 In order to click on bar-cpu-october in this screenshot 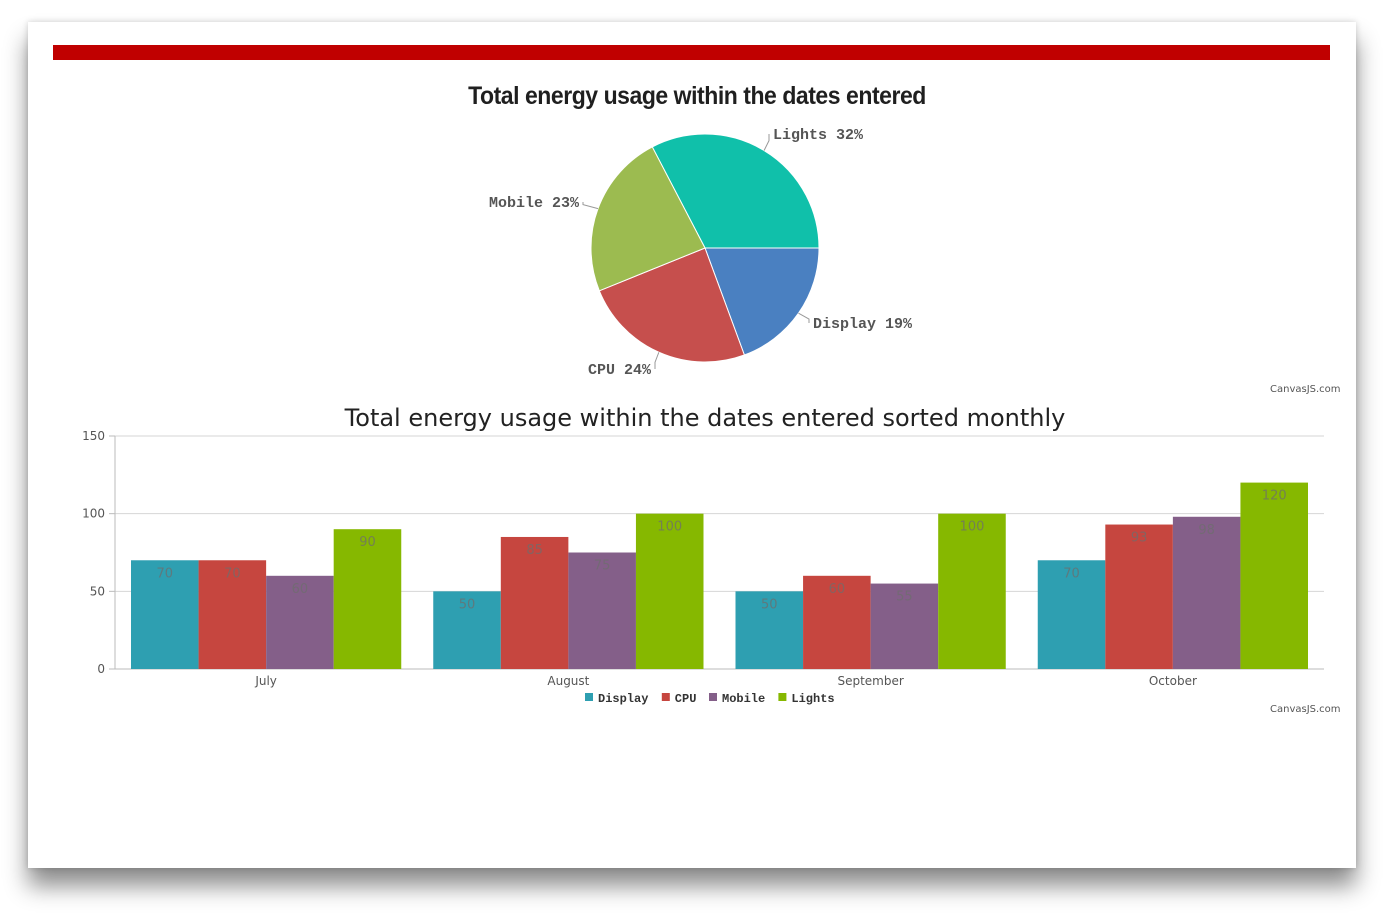, I will do `click(1139, 596)`.